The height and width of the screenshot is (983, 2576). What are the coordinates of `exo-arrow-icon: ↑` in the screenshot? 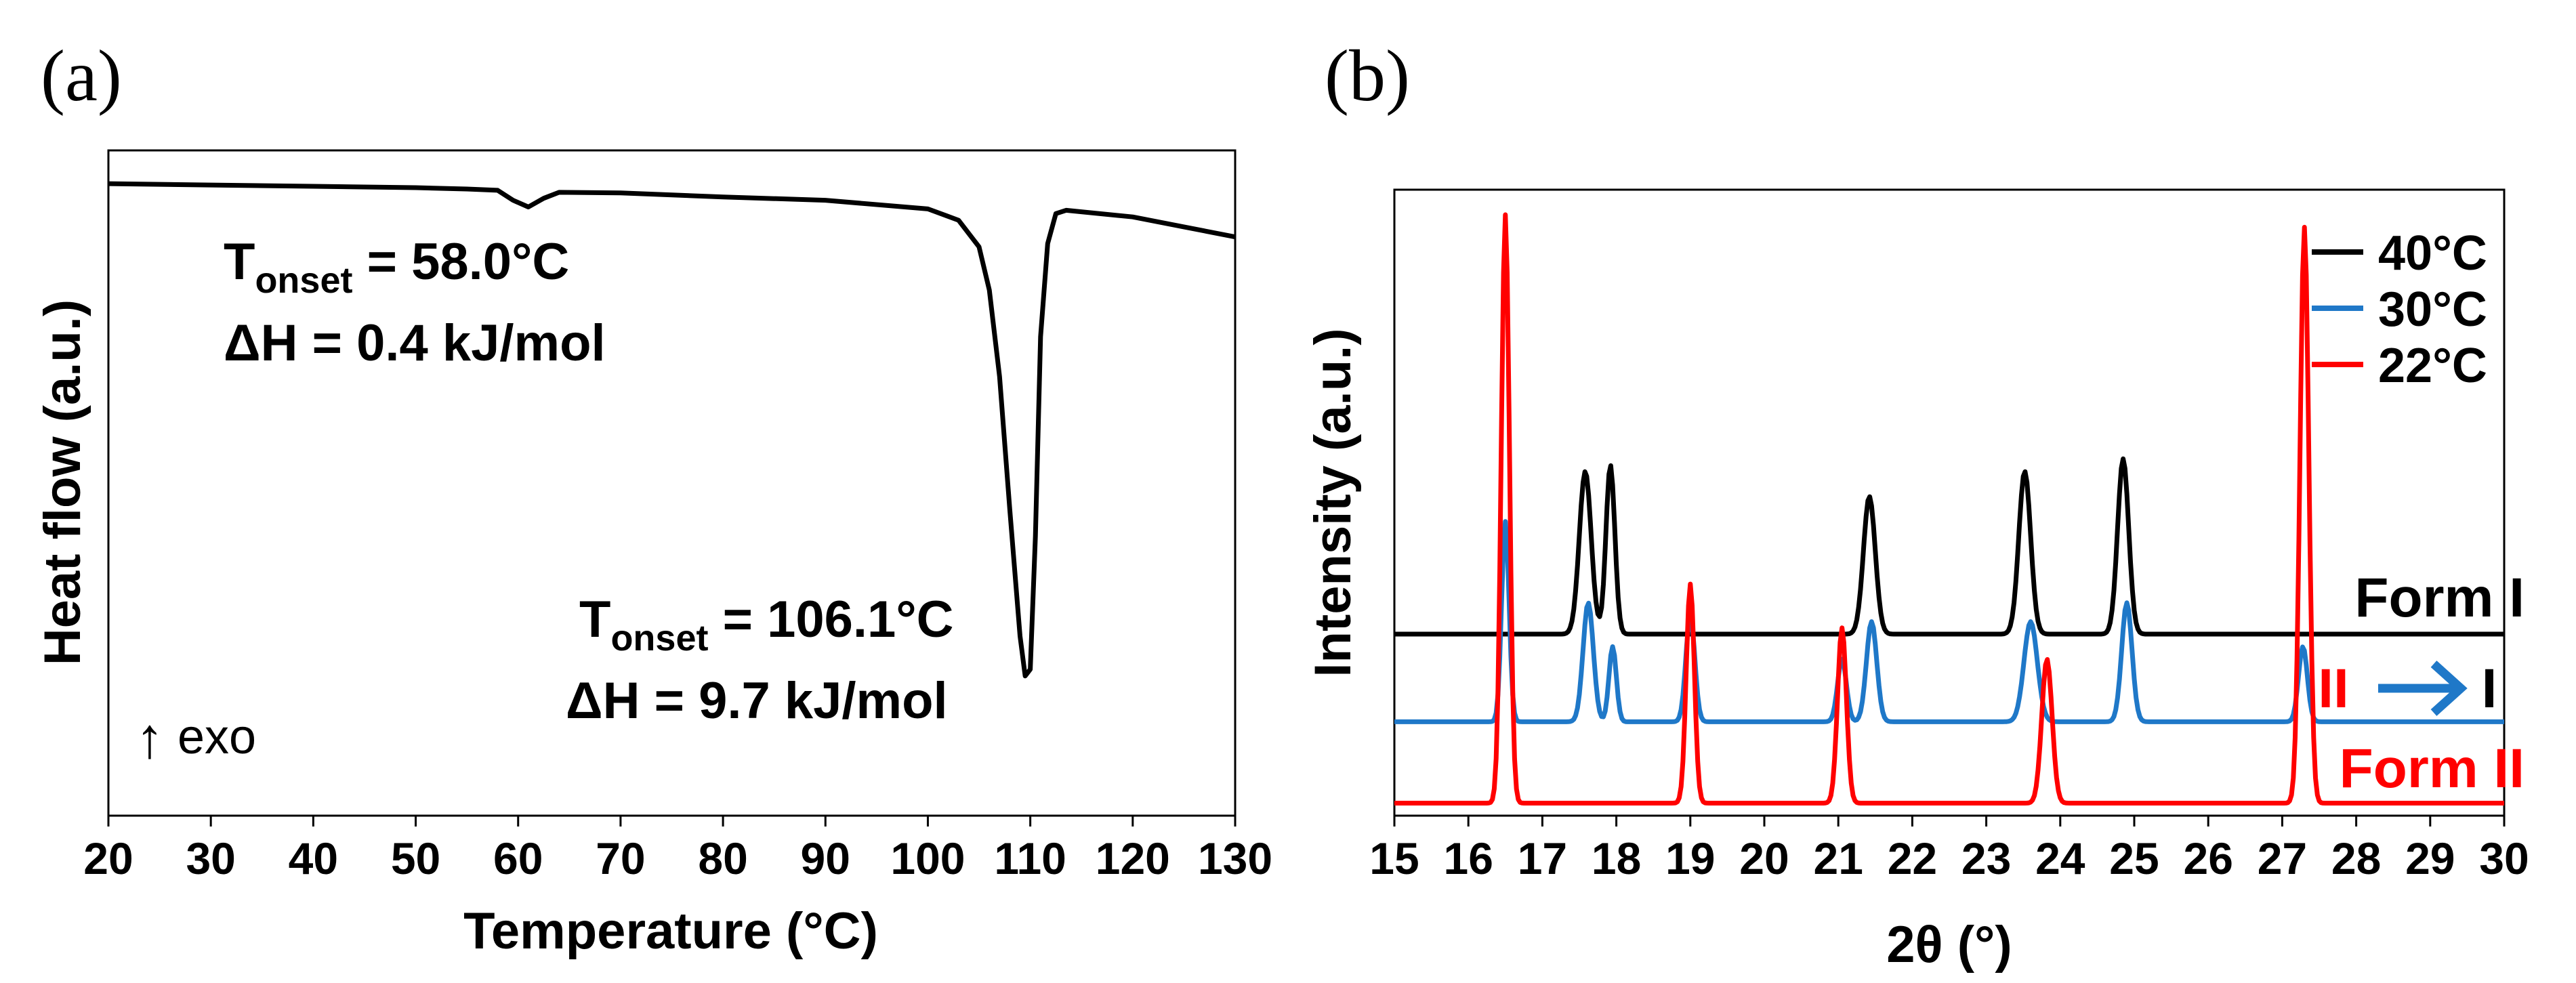 It's located at (150, 738).